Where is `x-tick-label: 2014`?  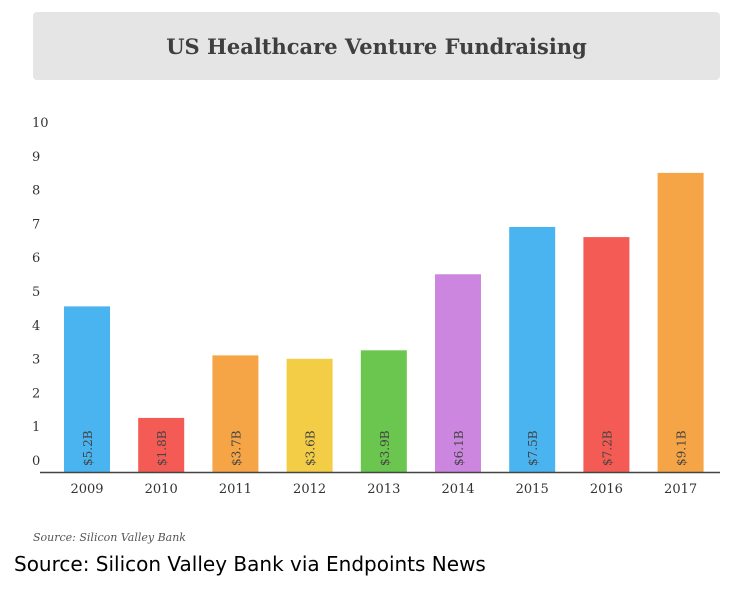
x-tick-label: 2014 is located at coordinates (457, 489).